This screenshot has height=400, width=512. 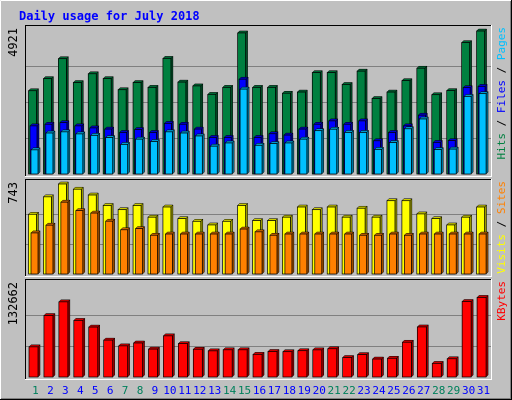 What do you see at coordinates (501, 254) in the screenshot?
I see `legend-entry-visits: Visits` at bounding box center [501, 254].